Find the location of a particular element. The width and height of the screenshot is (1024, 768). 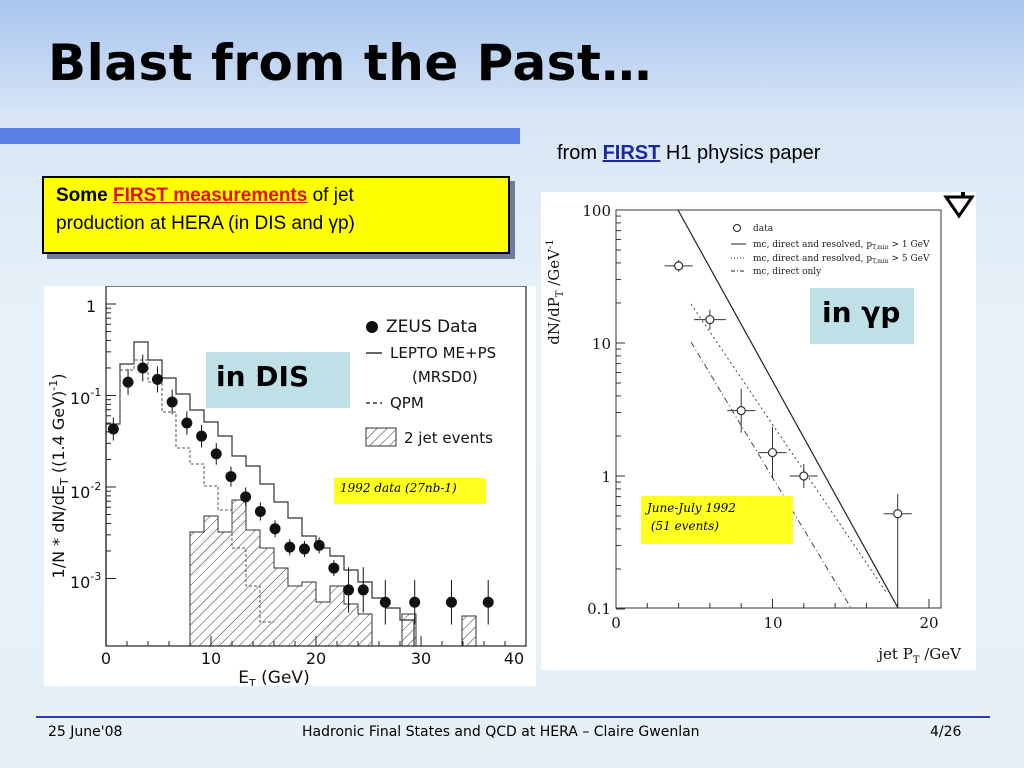

mc-direct-resolved-5gev-curve is located at coordinates (788, 448).